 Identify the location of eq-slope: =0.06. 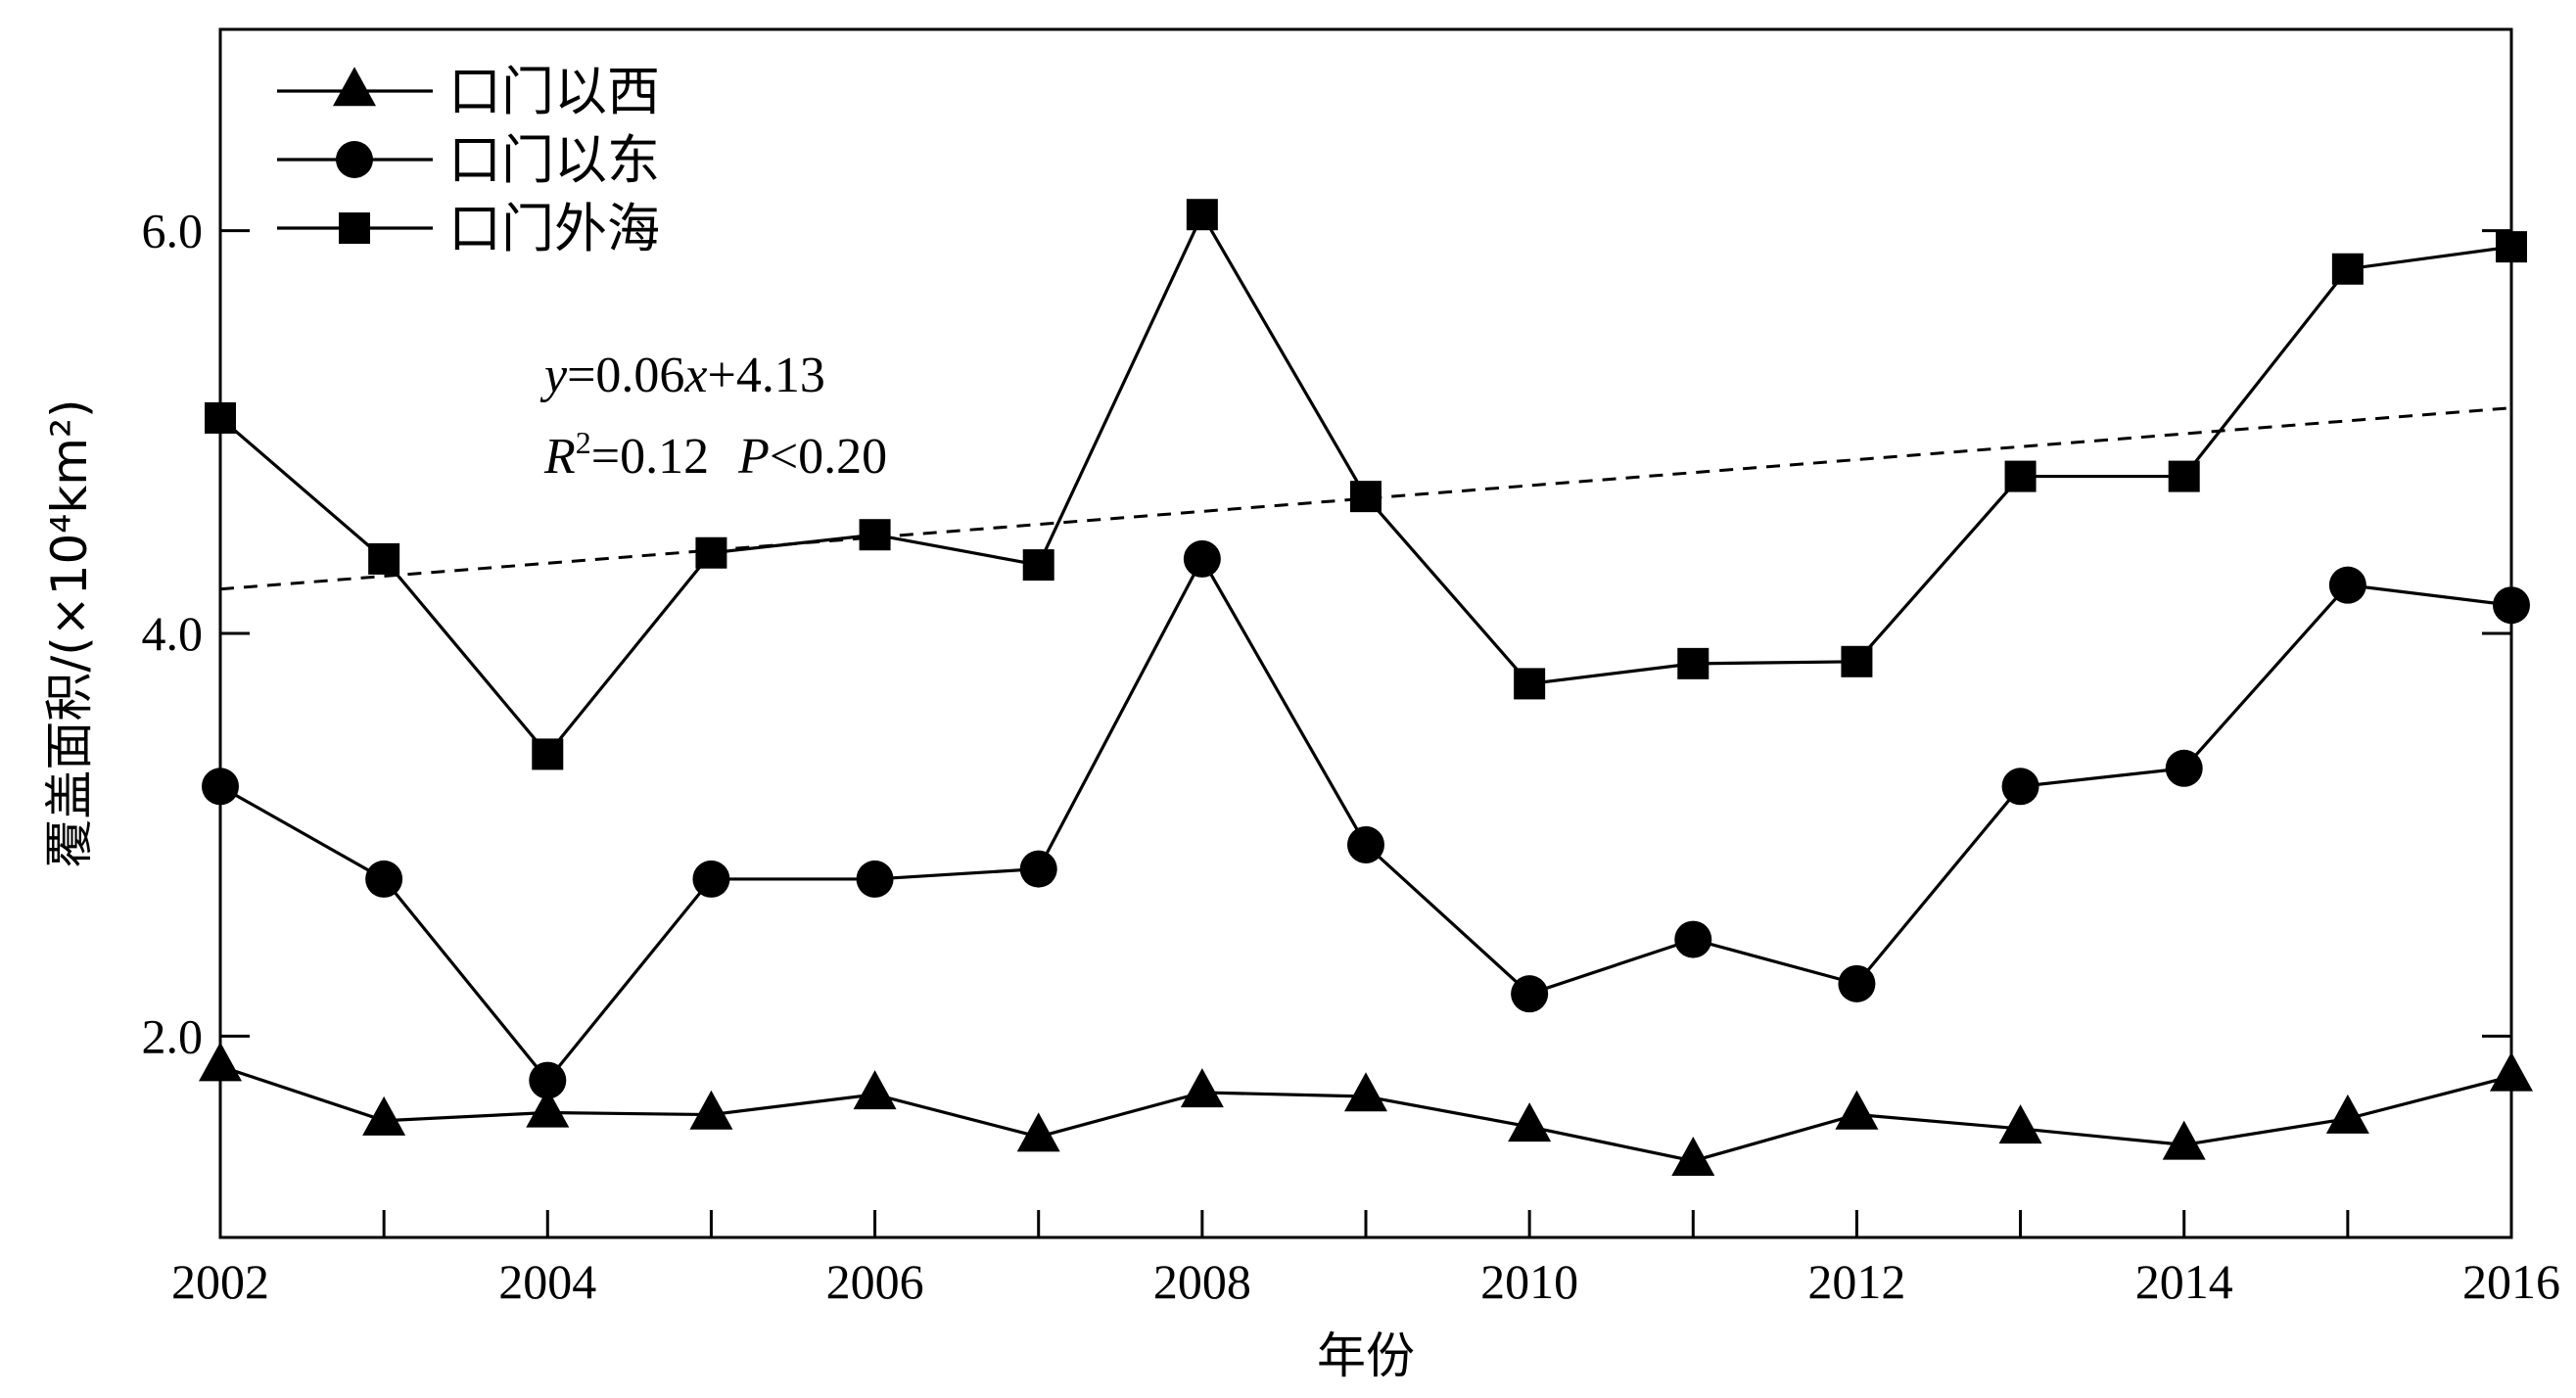
(625, 375).